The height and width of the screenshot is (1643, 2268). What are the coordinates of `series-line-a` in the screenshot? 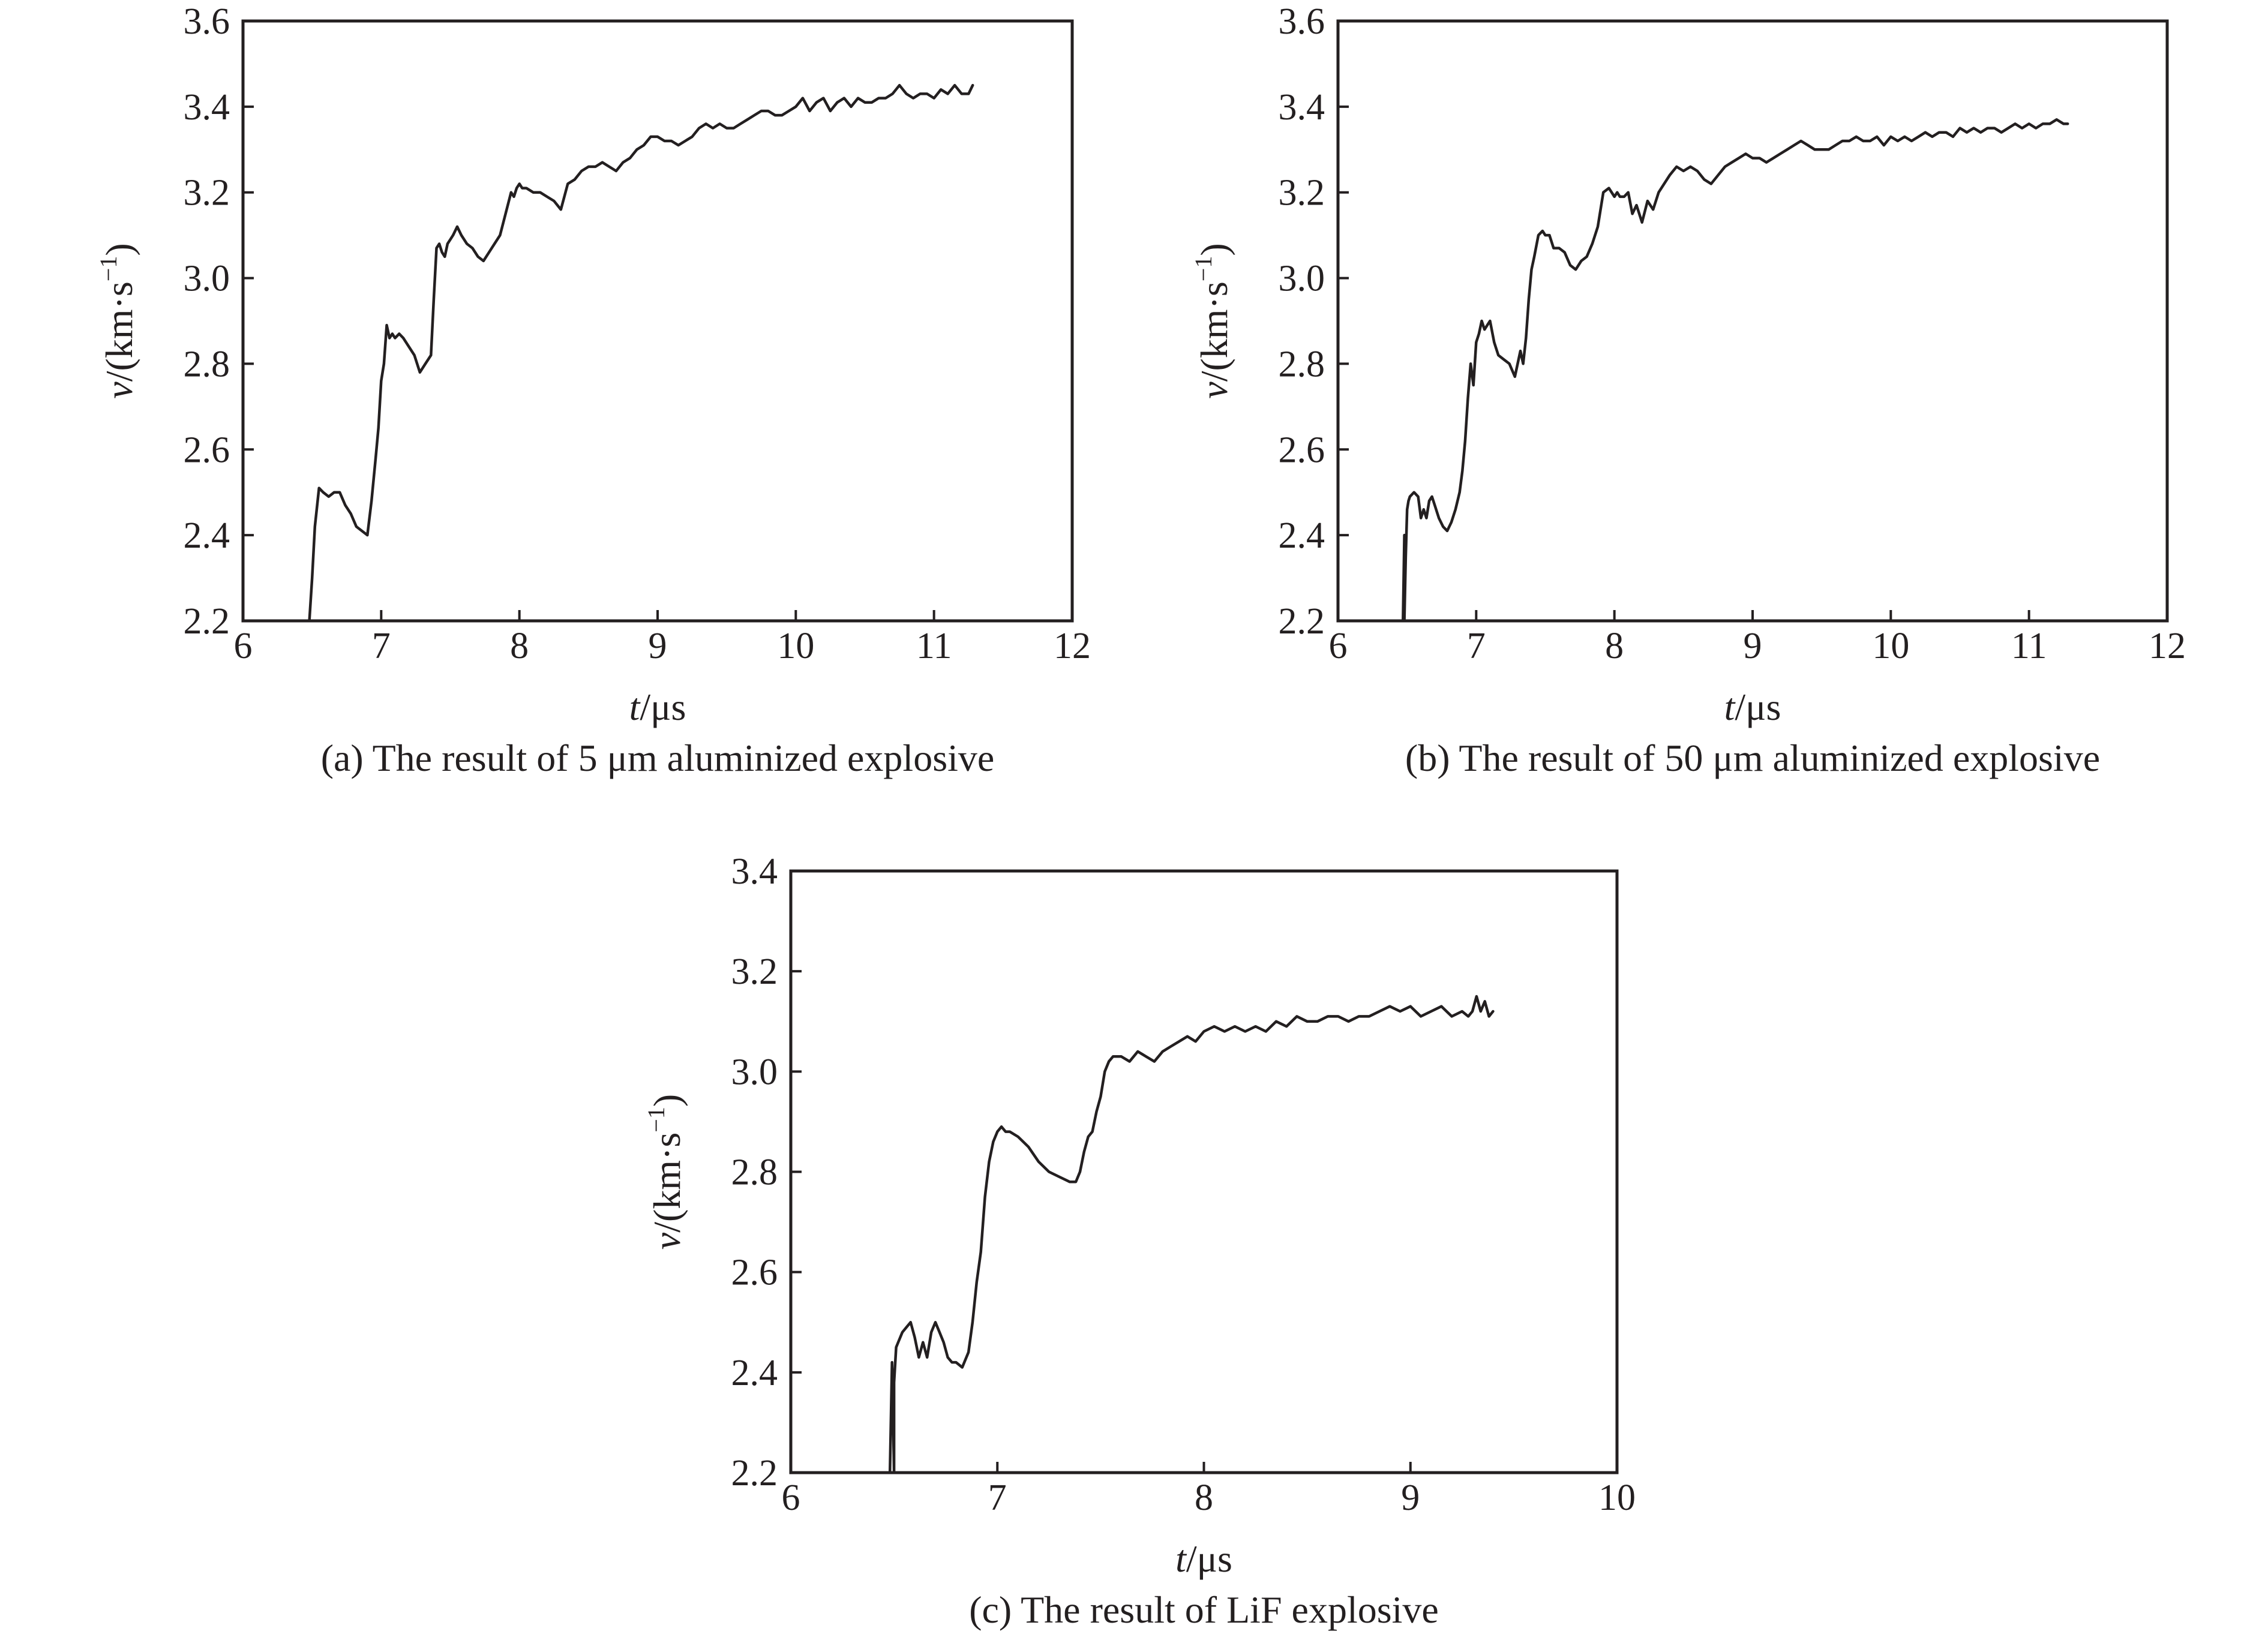 It's located at (641, 353).